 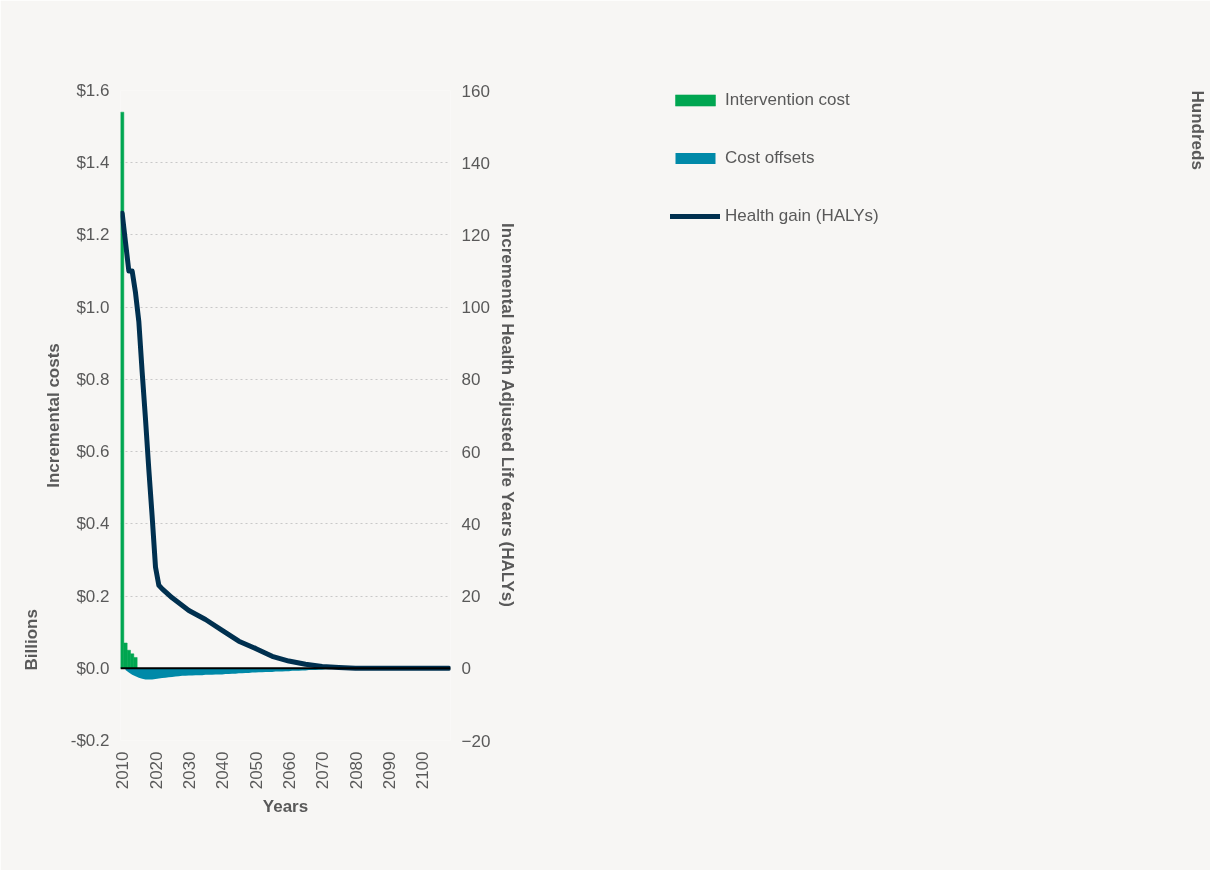 What do you see at coordinates (788, 100) in the screenshot?
I see `legend-label: Intervention cost` at bounding box center [788, 100].